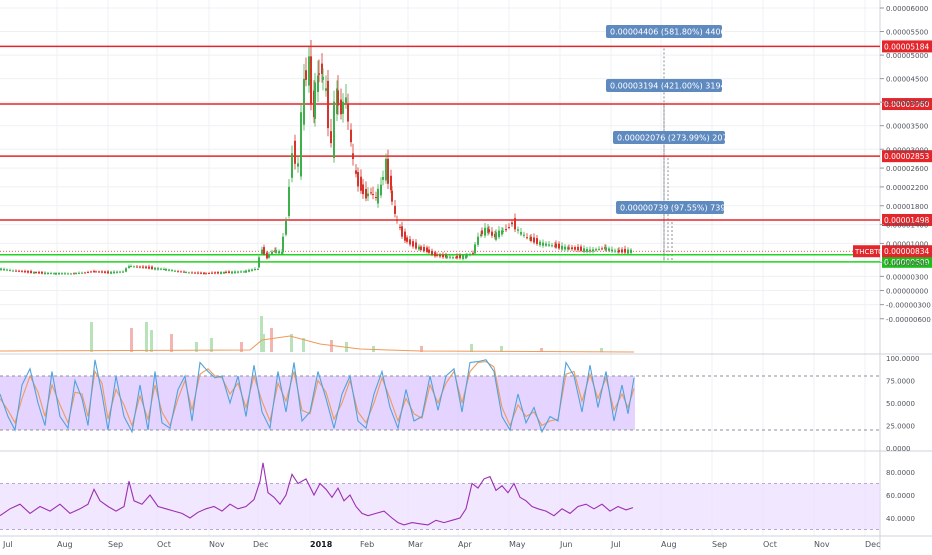 The height and width of the screenshot is (555, 932). Describe the element at coordinates (416, 544) in the screenshot. I see `x-axis-label: Mar` at that location.